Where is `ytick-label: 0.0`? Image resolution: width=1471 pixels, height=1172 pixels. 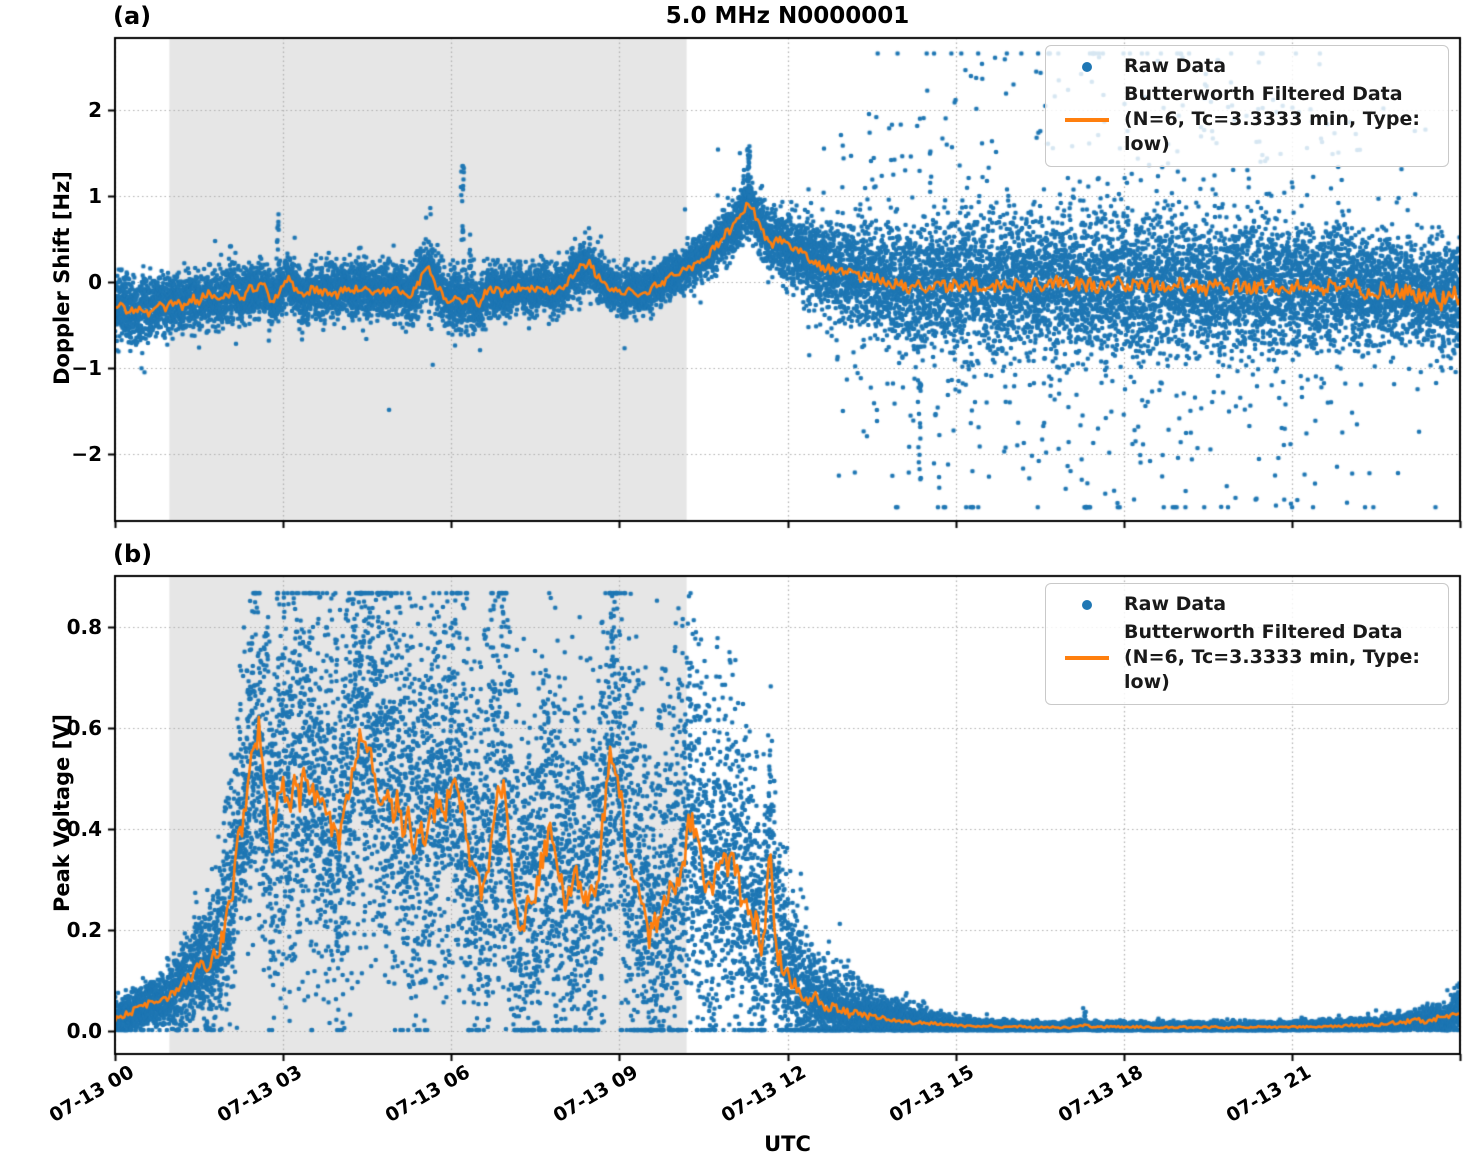 ytick-label: 0.0 is located at coordinates (84, 1031).